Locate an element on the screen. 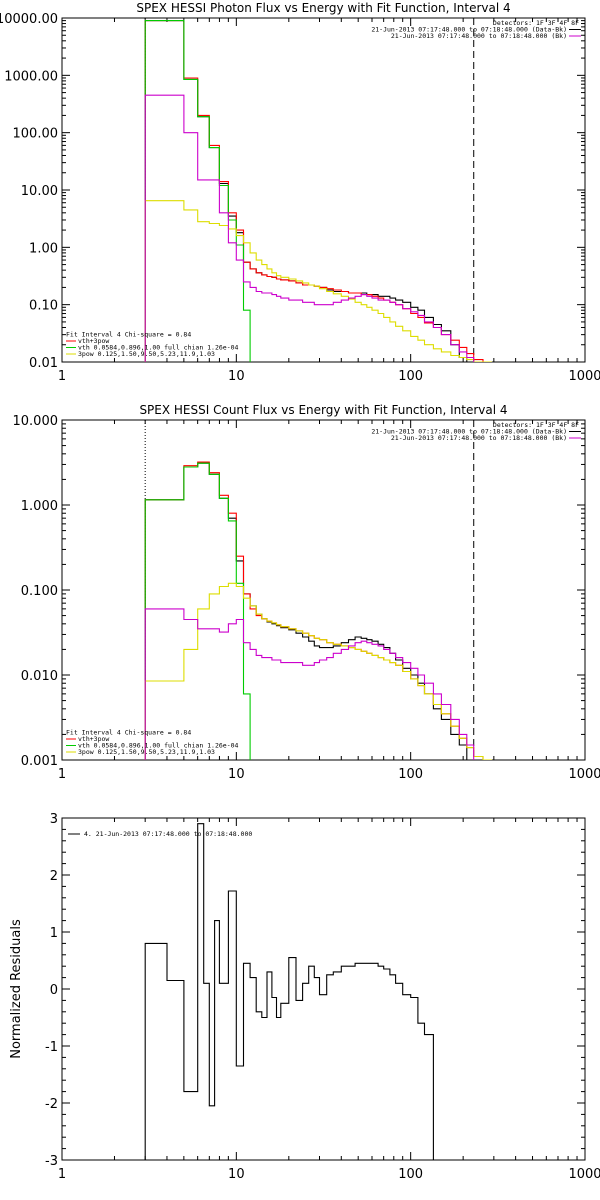 The height and width of the screenshot is (1200, 600). y-tick-label: 0.10 is located at coordinates (43, 306).